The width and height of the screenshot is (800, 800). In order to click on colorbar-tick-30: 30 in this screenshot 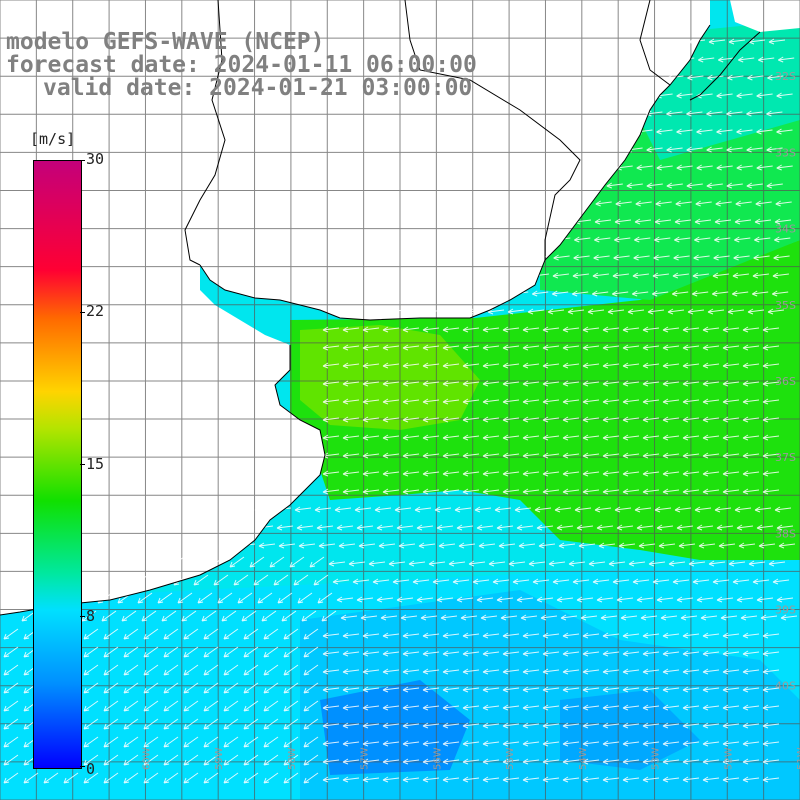, I will do `click(95, 159)`.